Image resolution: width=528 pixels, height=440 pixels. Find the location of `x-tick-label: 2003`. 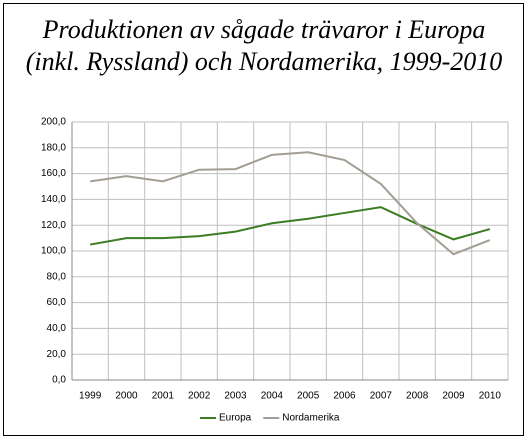

x-tick-label: 2003 is located at coordinates (235, 396).